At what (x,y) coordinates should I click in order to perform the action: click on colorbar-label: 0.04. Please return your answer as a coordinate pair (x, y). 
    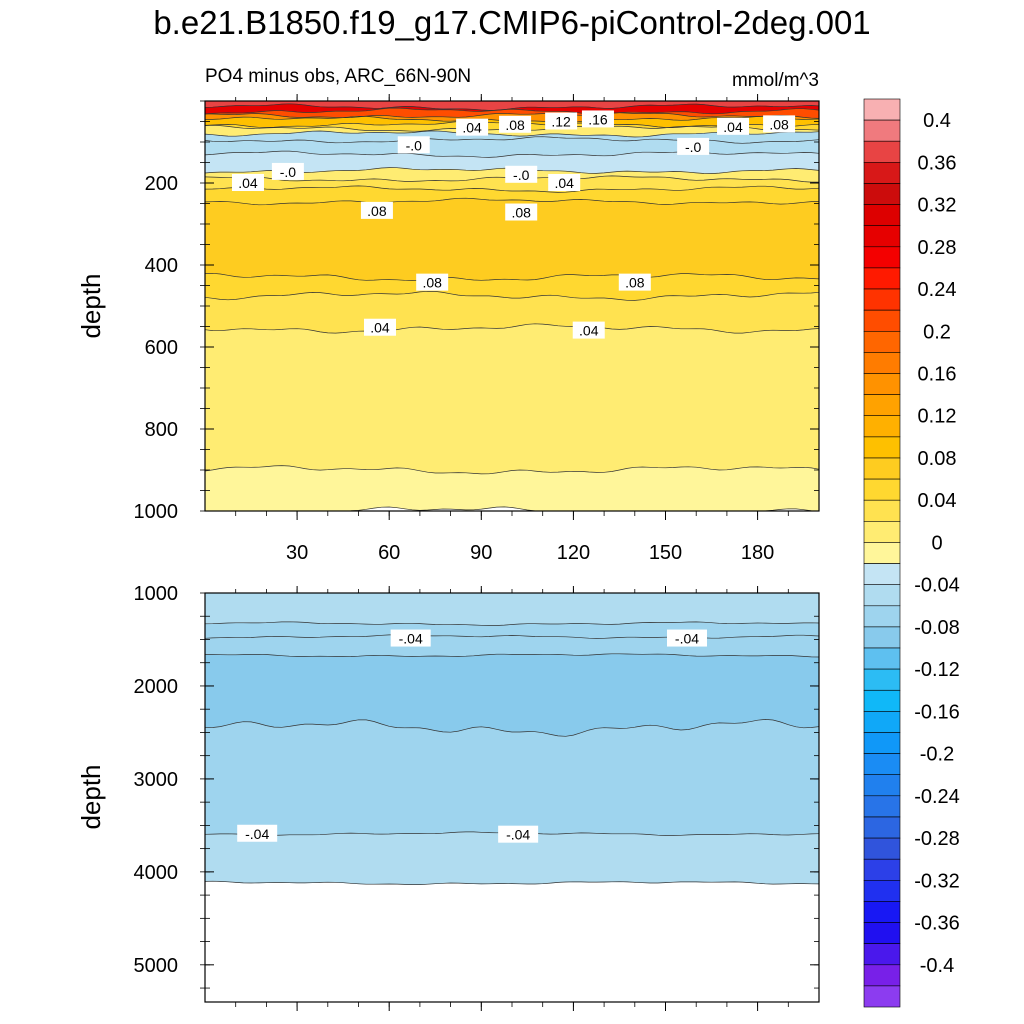
    Looking at the image, I should click on (937, 501).